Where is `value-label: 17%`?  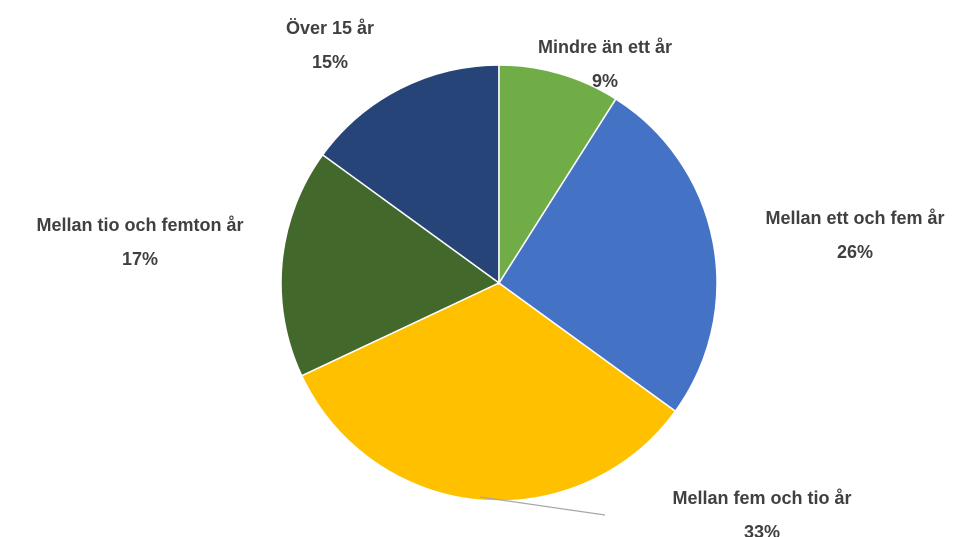 value-label: 17% is located at coordinates (140, 259).